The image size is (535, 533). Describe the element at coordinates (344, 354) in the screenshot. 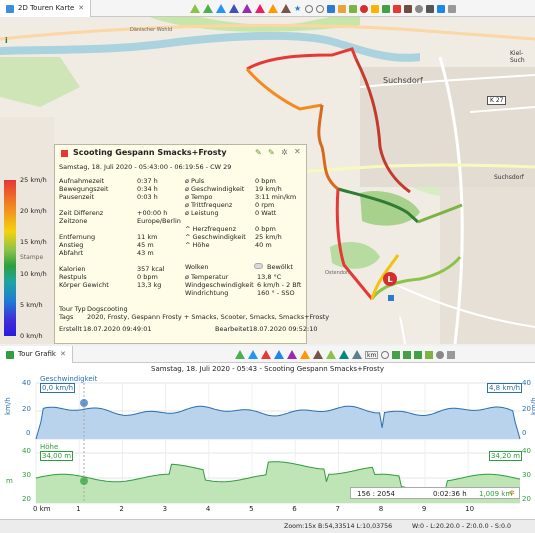

I see `graph-altimeter-icon` at that location.